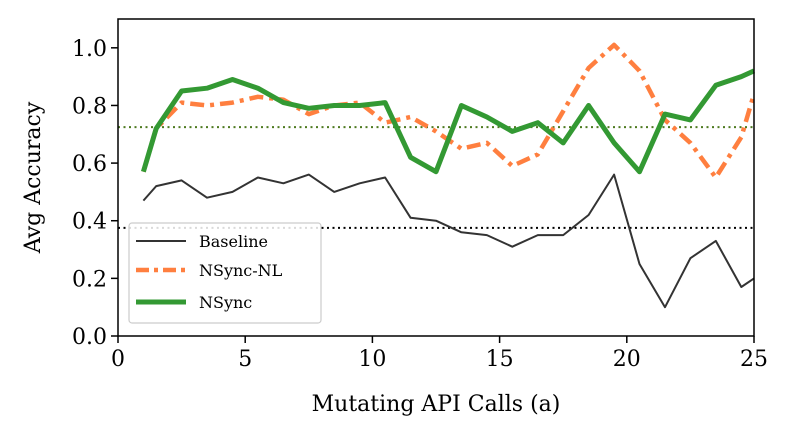  What do you see at coordinates (241, 270) in the screenshot?
I see `legend-label-nsync-nl: NSync-NL` at bounding box center [241, 270].